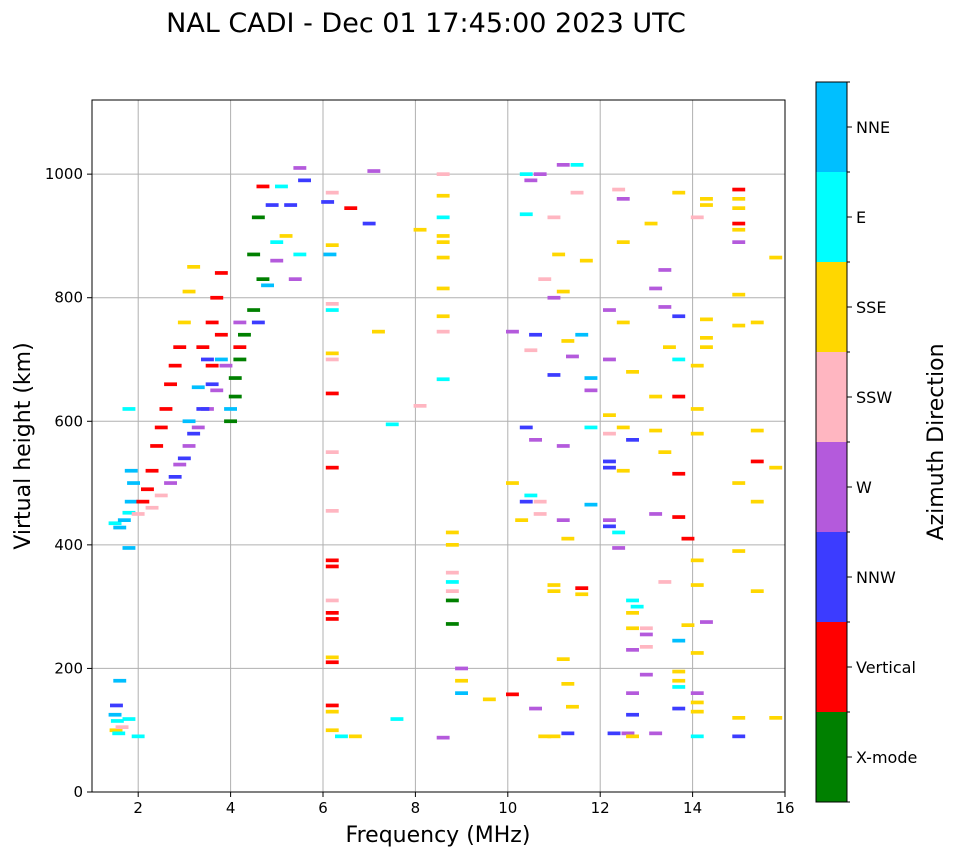 Image resolution: width=958 pixels, height=857 pixels. Describe the element at coordinates (692, 808) in the screenshot. I see `x-tick-label: 14` at that location.